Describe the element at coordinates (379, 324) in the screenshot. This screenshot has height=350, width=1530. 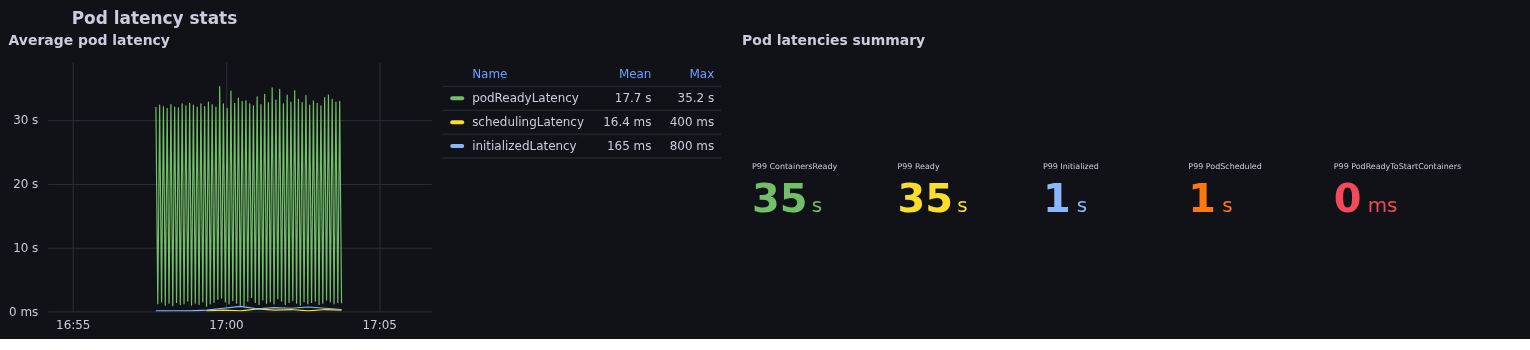
I see `x-tick-label: 17:05` at that location.